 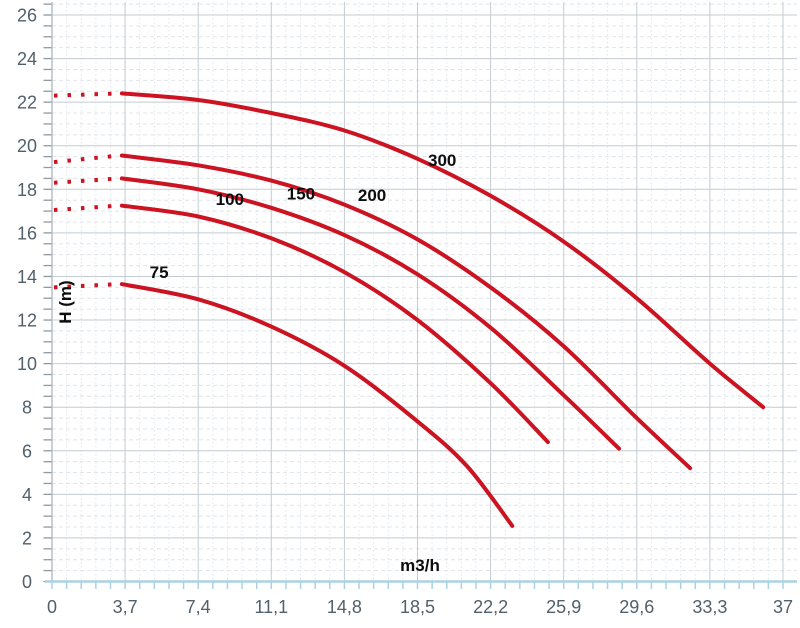 I want to click on x-tick-label: 11,1, so click(x=271, y=607).